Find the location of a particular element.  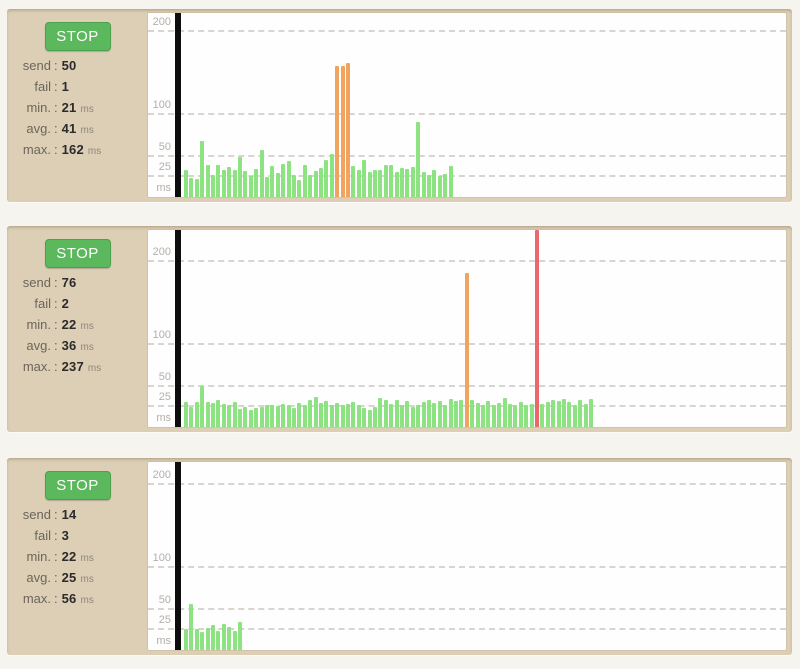

stat-label: fail is located at coordinates (42, 303).